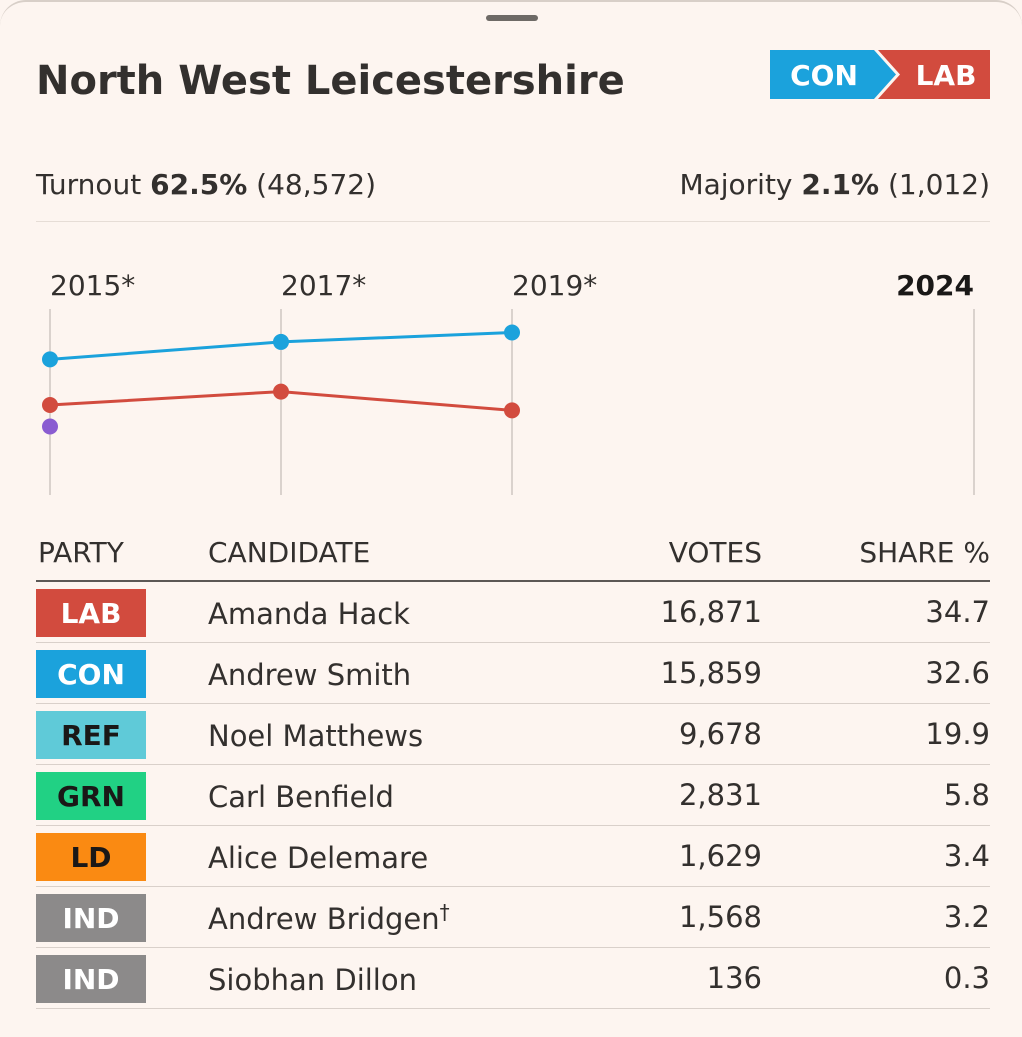  Describe the element at coordinates (966, 795) in the screenshot. I see `candidate-share: 5.8` at that location.